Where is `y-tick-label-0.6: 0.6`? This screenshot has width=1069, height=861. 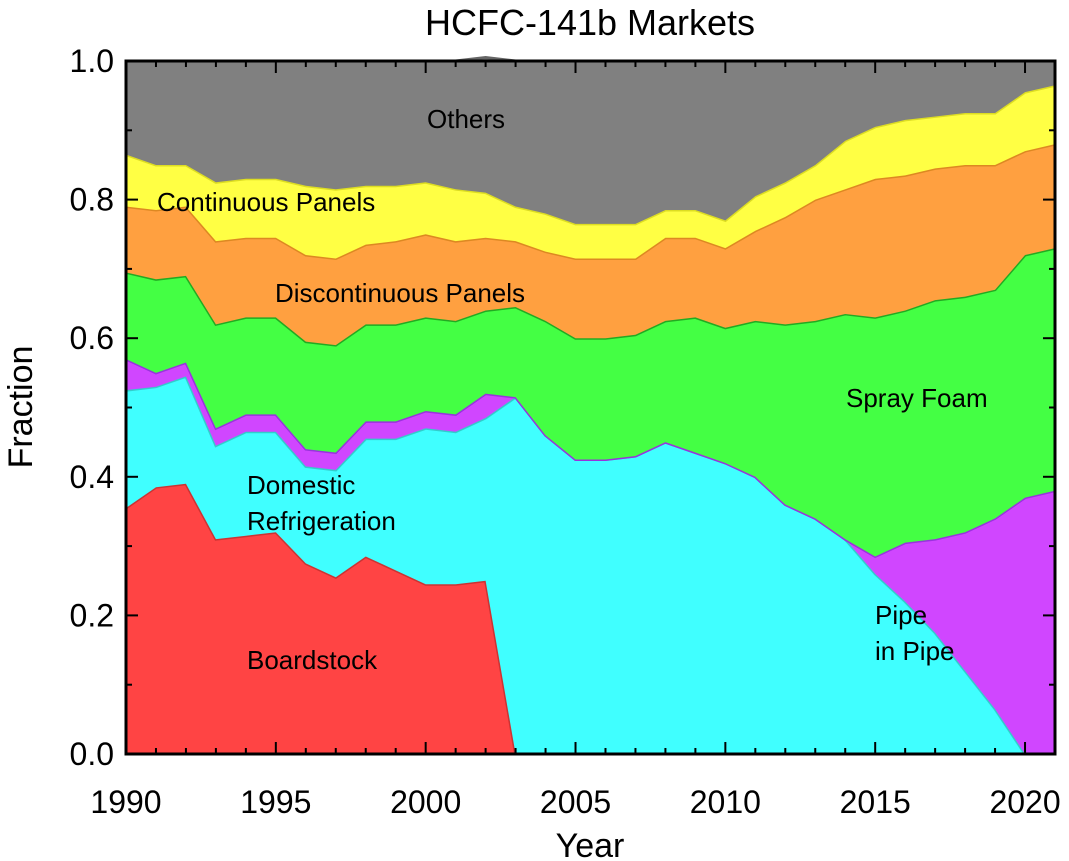
y-tick-label-0.6: 0.6 is located at coordinates (92, 338).